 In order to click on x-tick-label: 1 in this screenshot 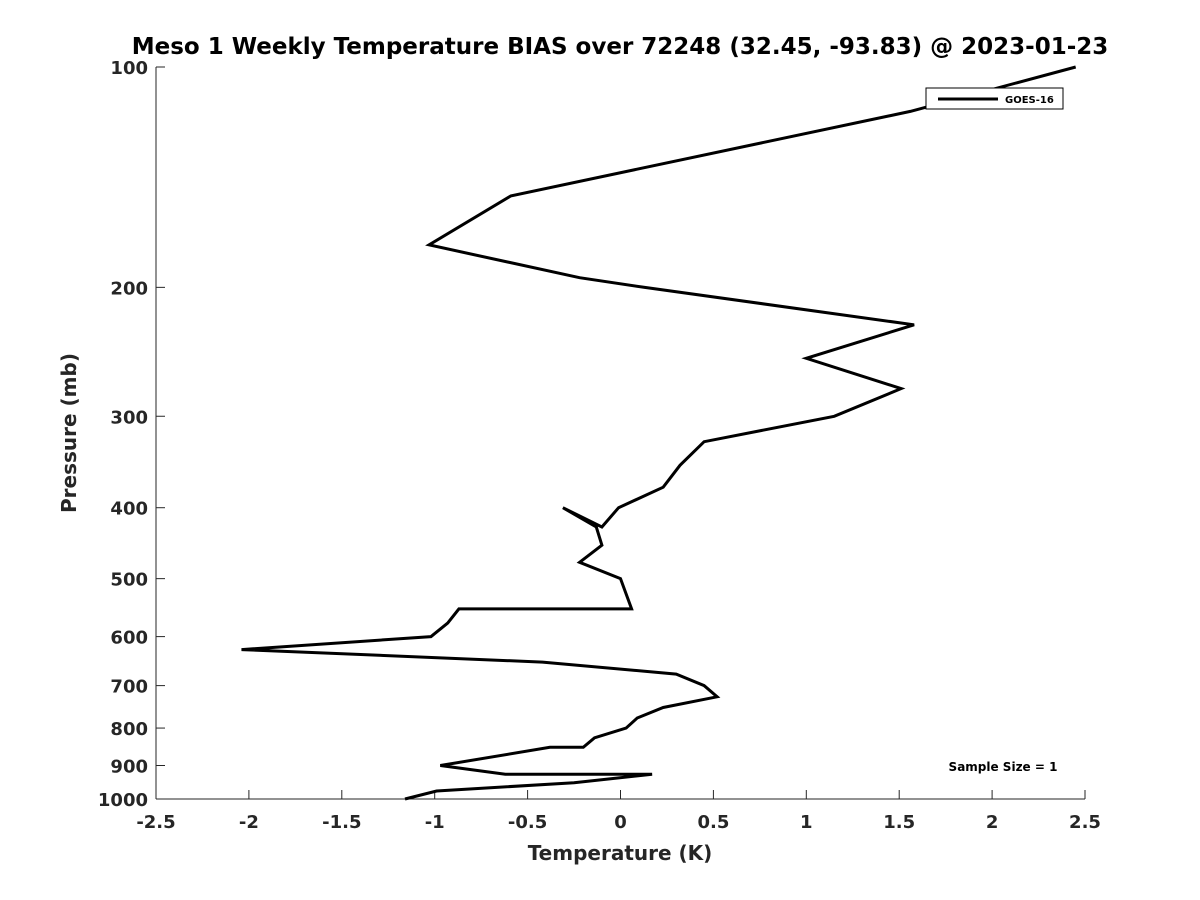, I will do `click(806, 822)`.